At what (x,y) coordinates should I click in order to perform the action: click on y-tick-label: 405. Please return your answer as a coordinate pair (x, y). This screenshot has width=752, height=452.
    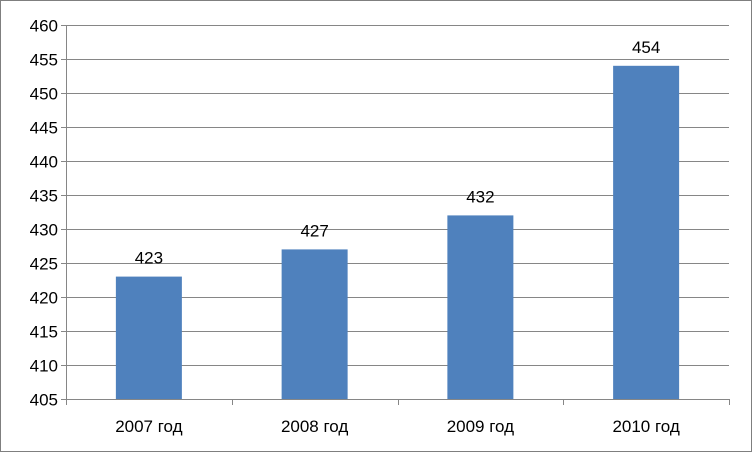
    Looking at the image, I should click on (44, 400).